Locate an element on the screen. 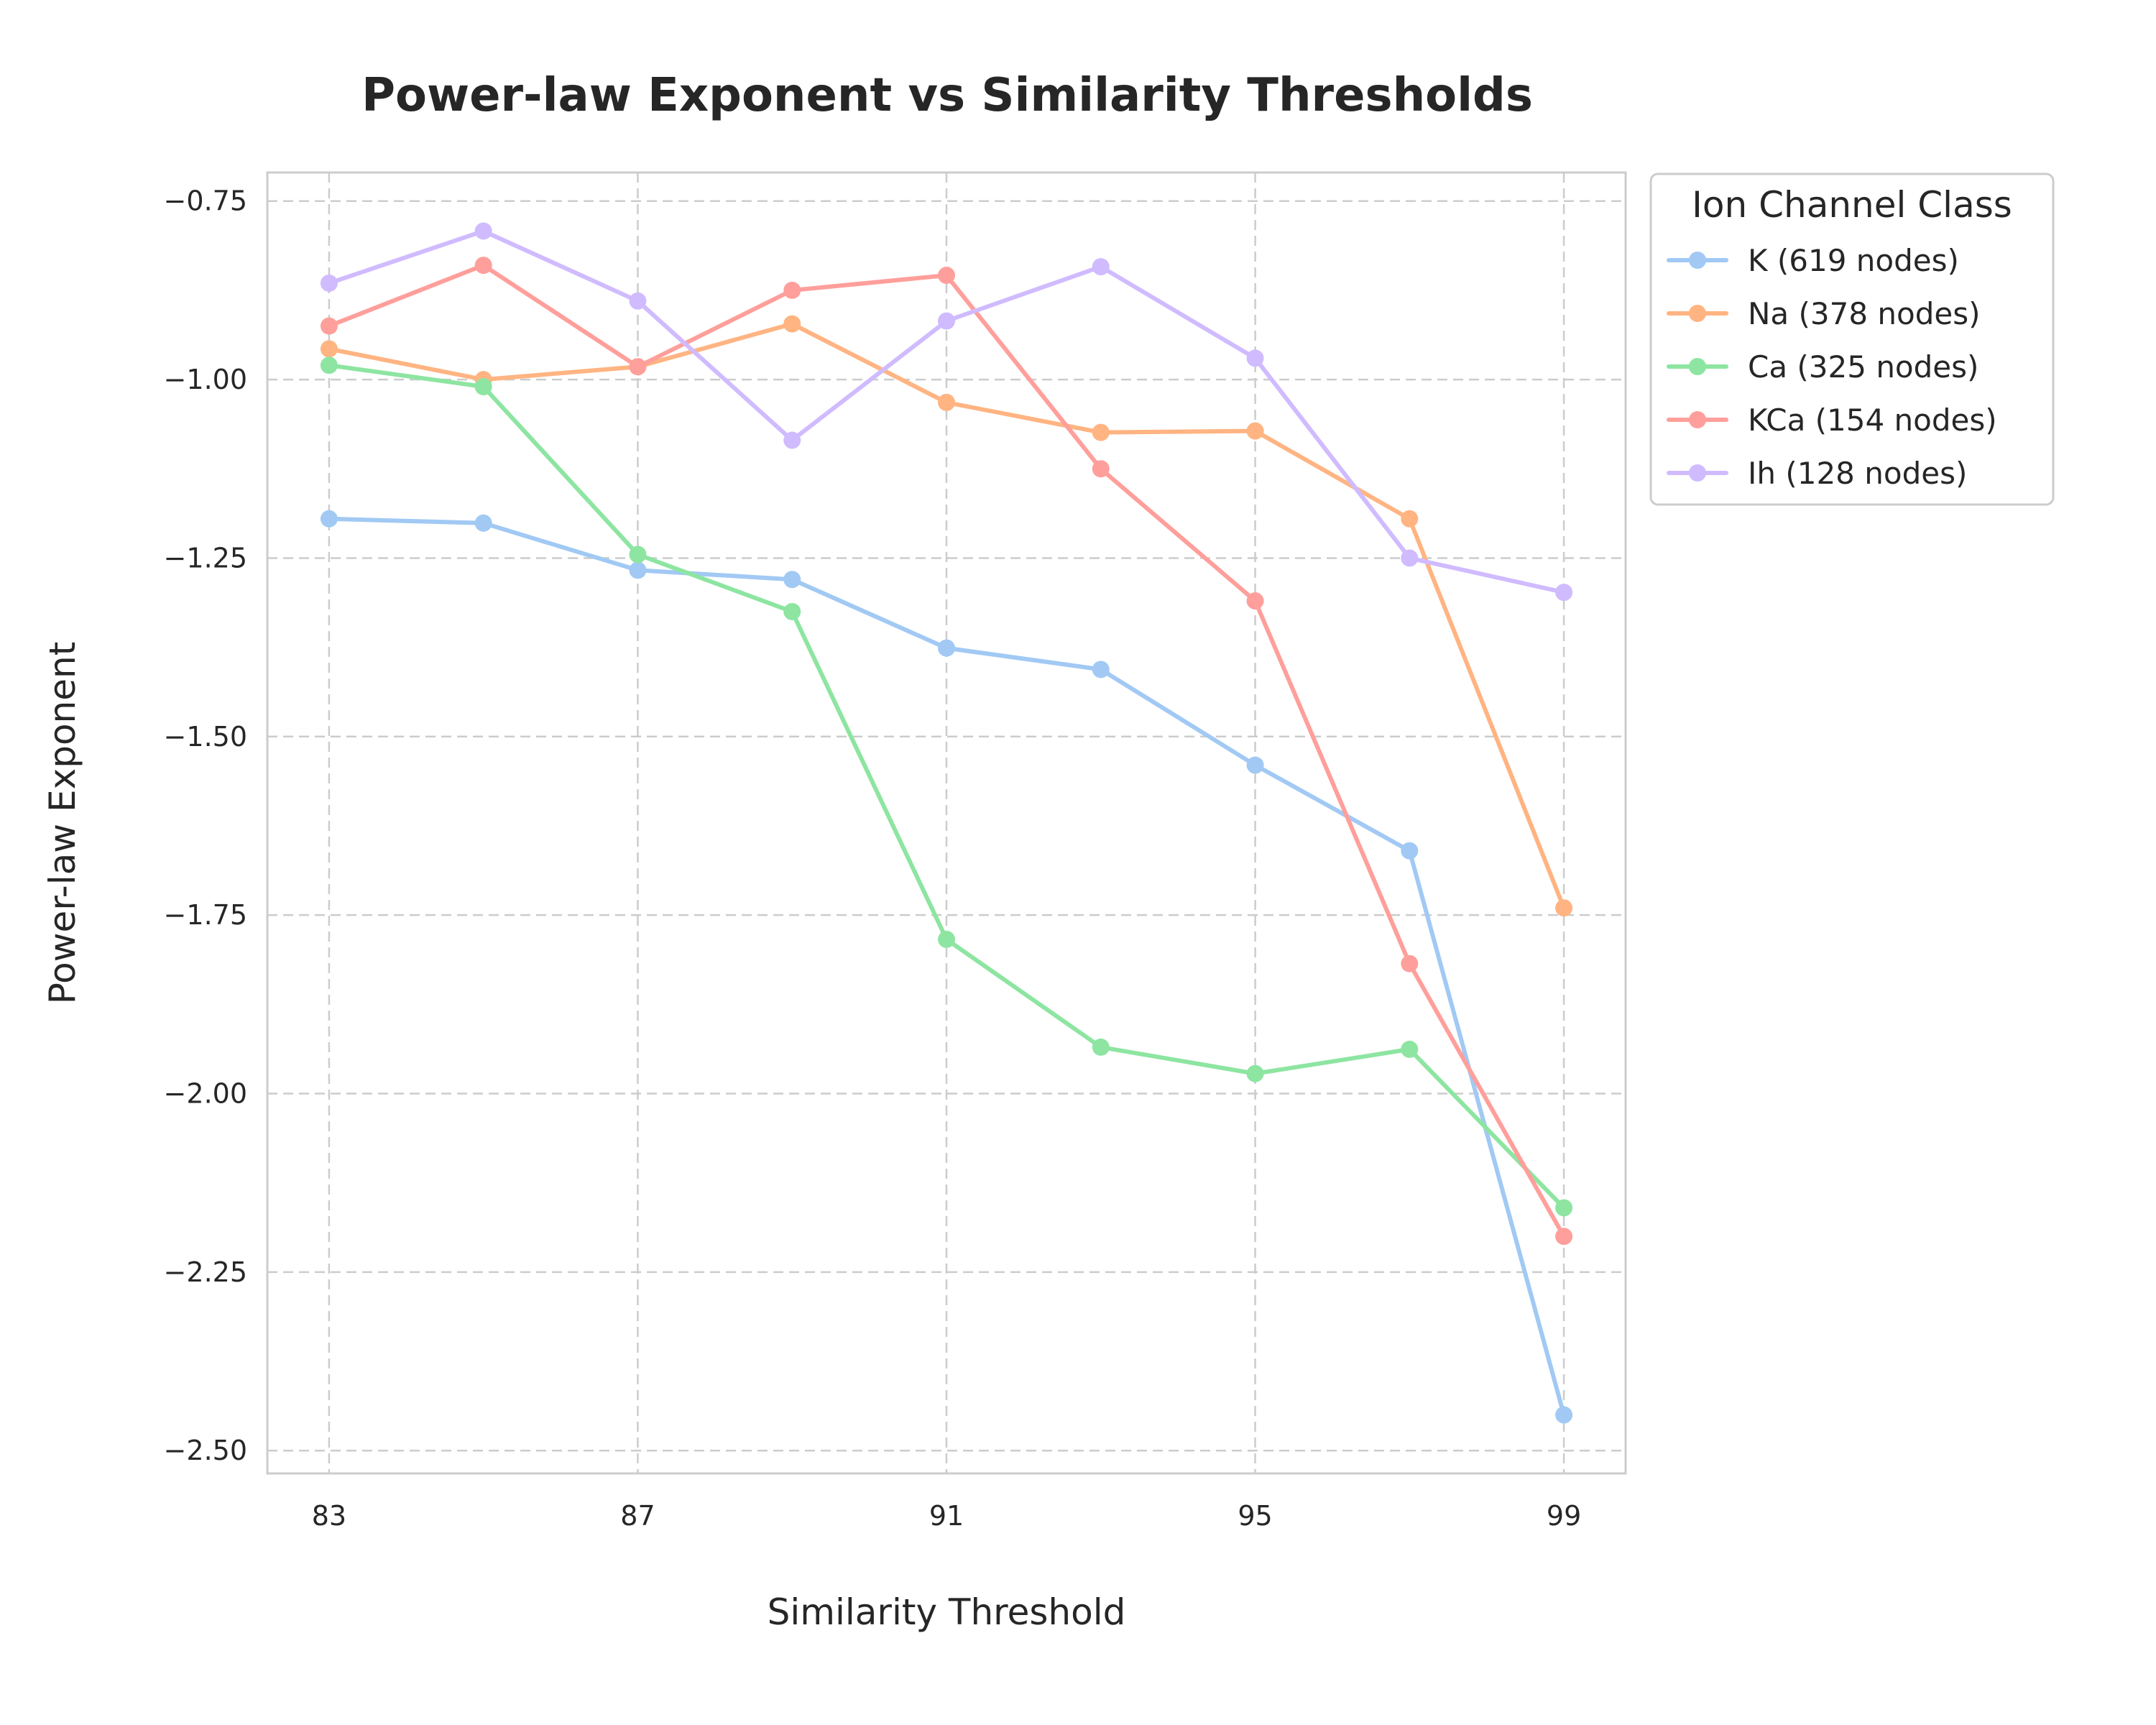 The height and width of the screenshot is (1725, 2156). y-tick-label: −0.75 is located at coordinates (205, 201).